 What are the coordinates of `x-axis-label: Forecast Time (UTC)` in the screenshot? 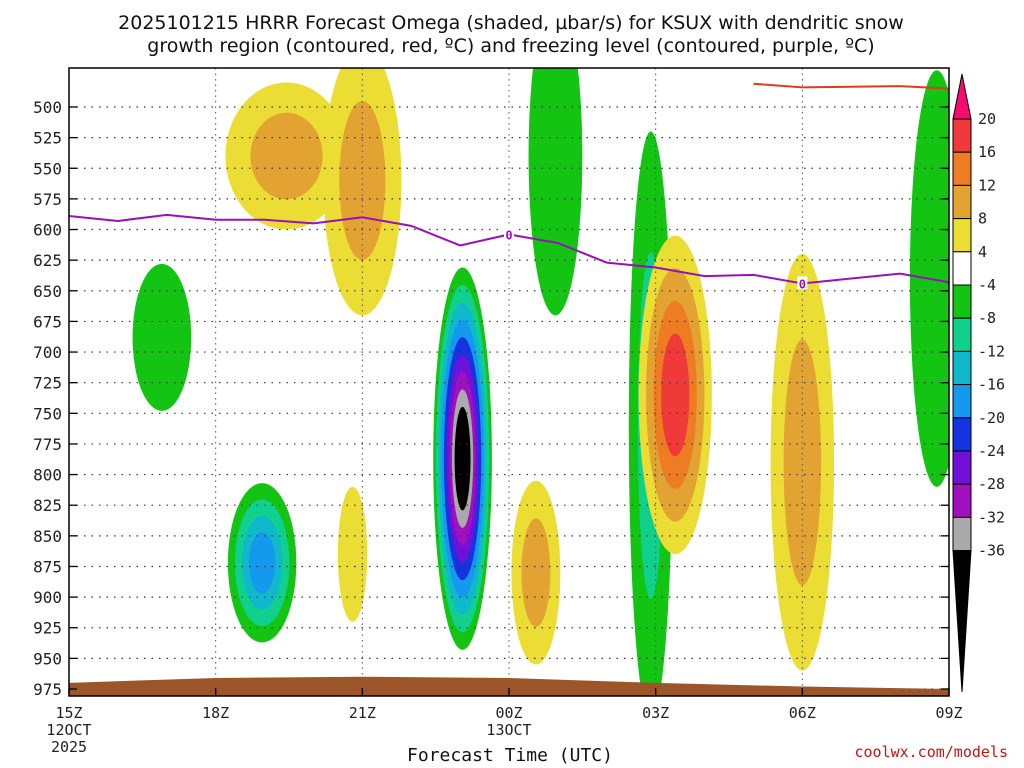 It's located at (510, 755).